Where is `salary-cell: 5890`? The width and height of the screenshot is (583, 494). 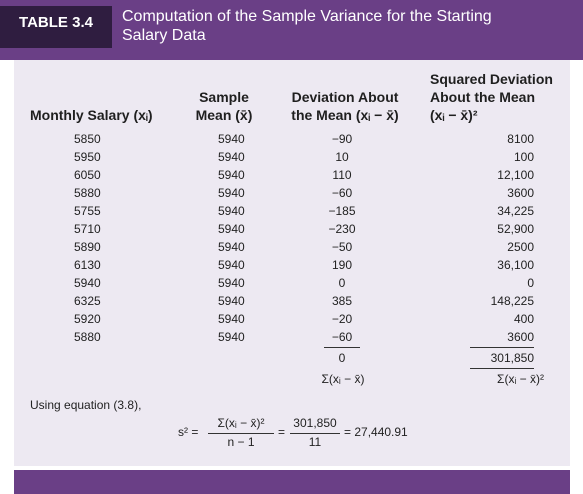 salary-cell: 5890 is located at coordinates (87, 247).